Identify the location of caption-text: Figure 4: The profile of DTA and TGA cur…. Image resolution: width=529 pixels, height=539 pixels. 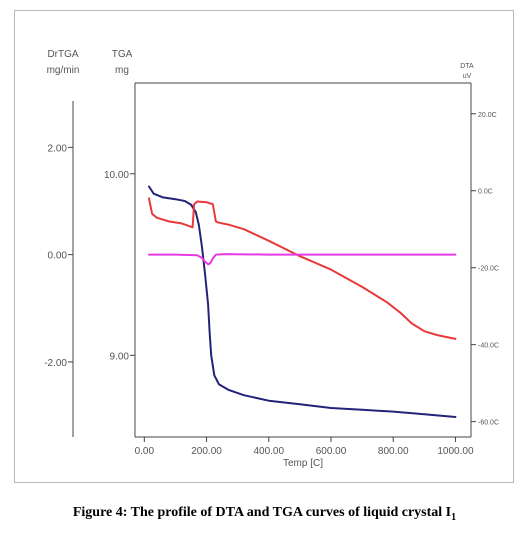
(262, 512).